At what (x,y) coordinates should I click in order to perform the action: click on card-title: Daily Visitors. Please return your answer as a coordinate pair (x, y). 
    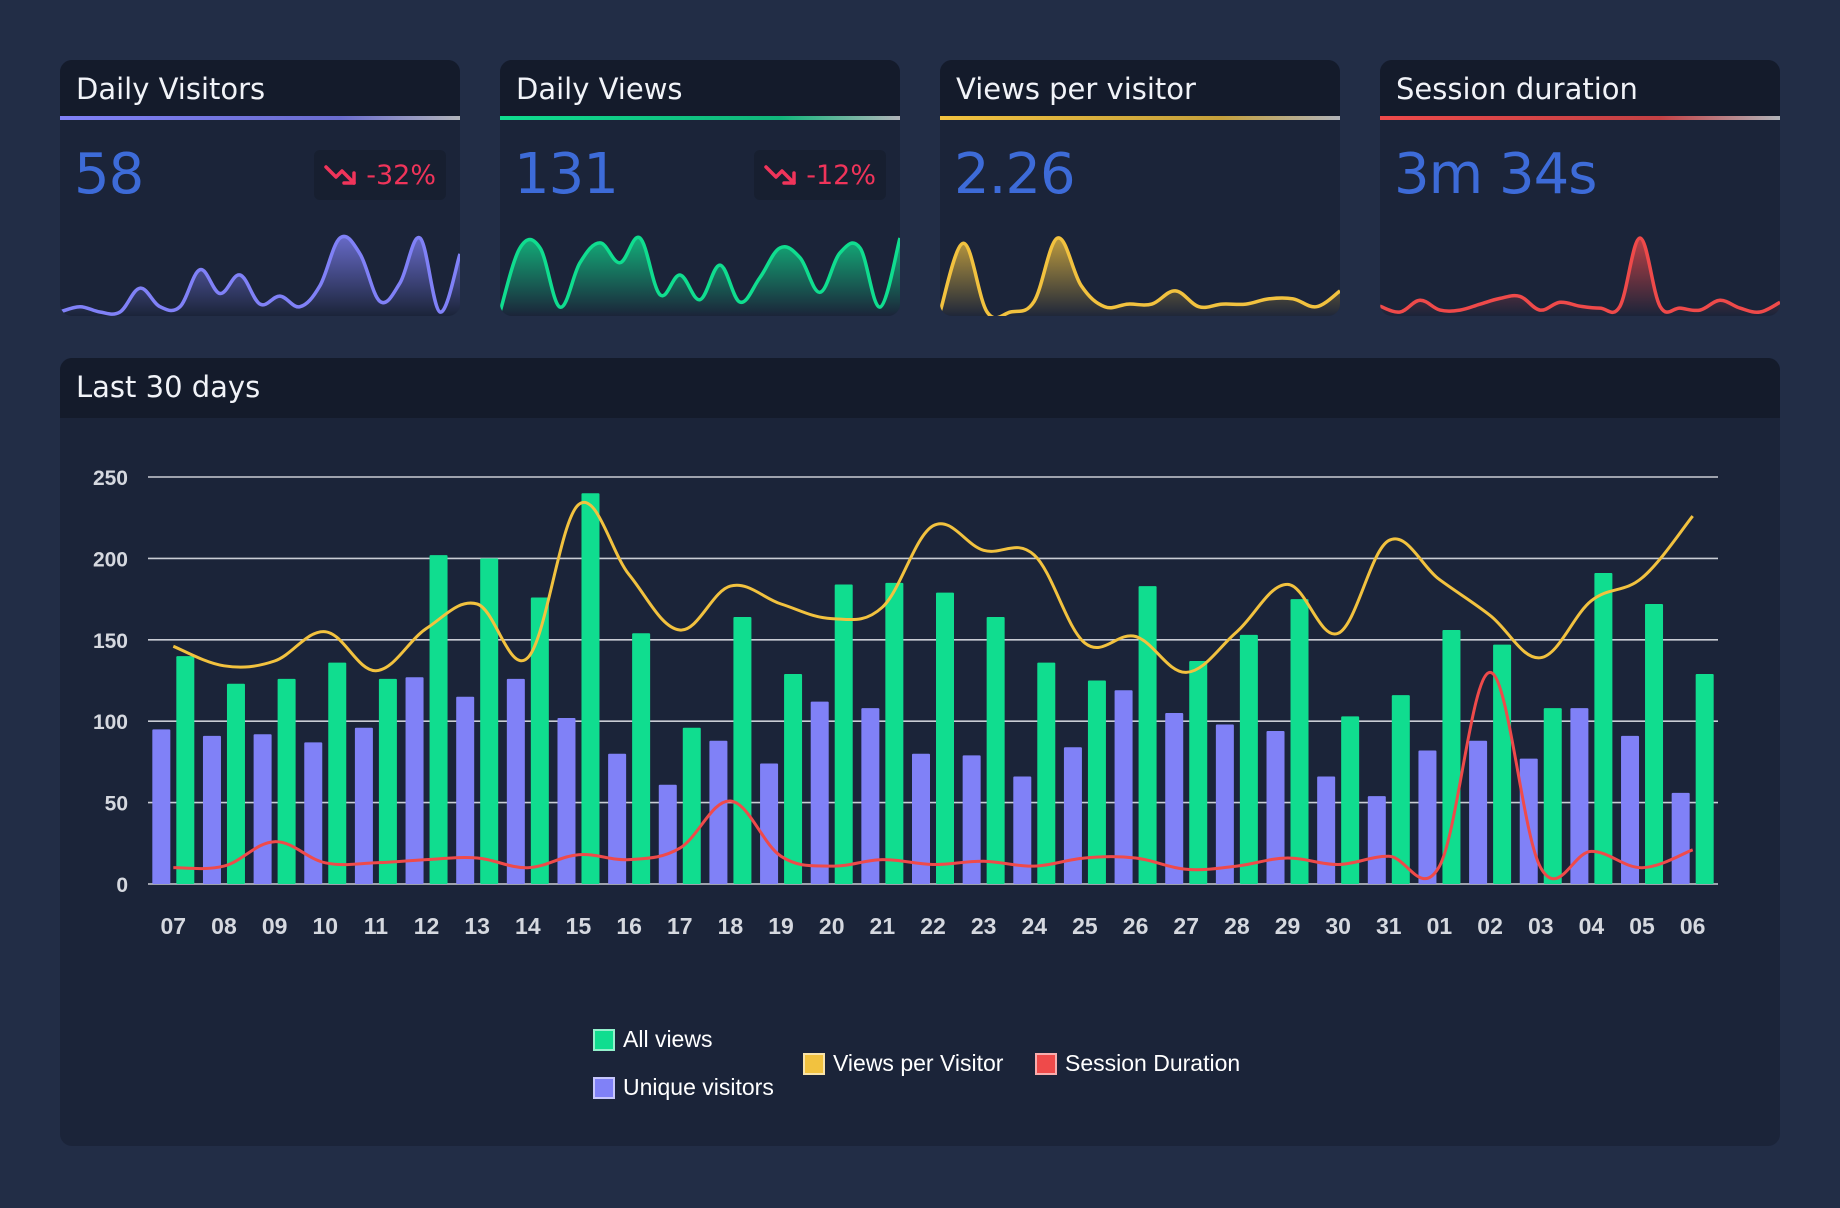
    Looking at the image, I should click on (171, 89).